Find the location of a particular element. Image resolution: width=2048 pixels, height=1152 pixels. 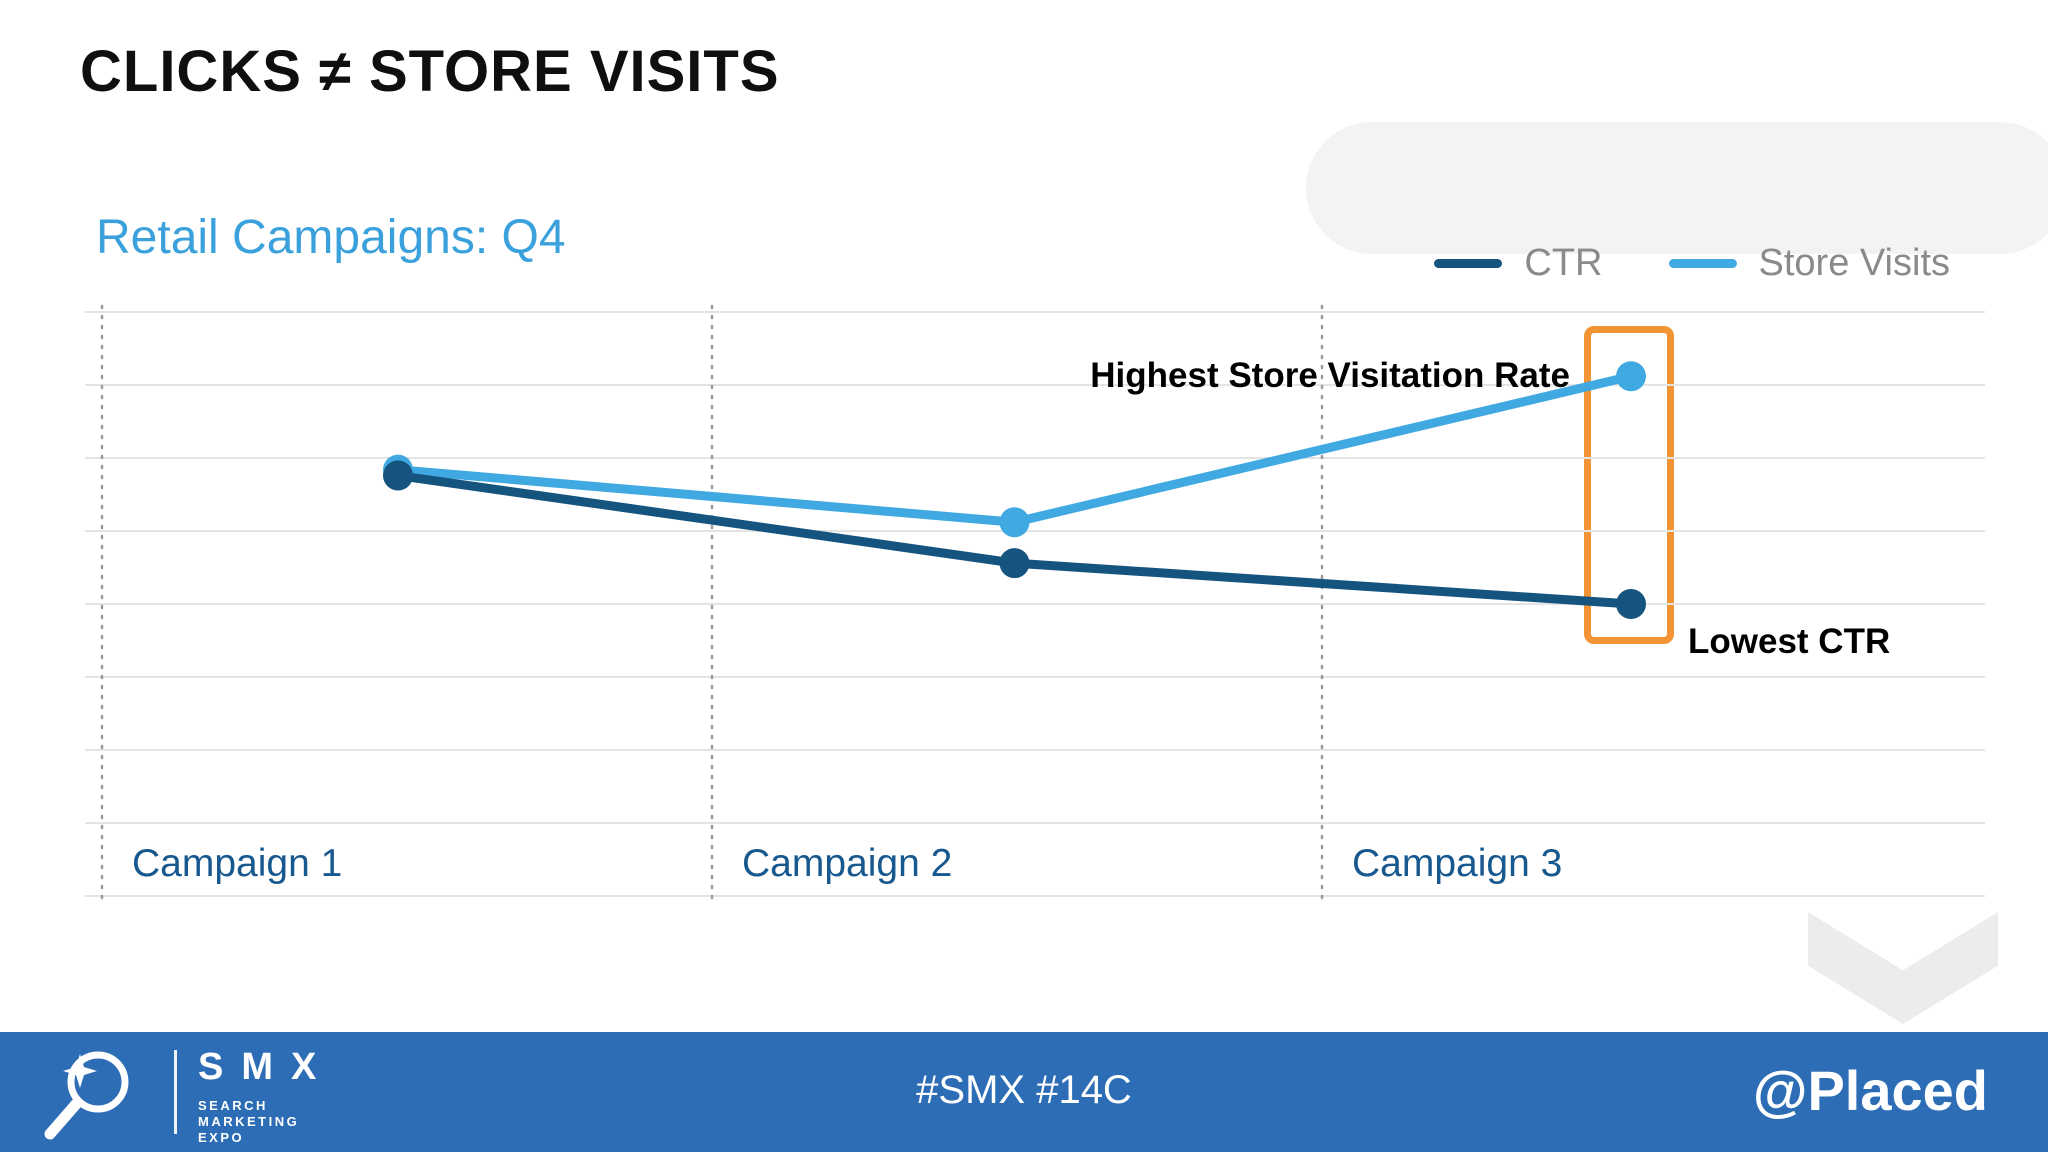

logo-brand: SMX is located at coordinates (266, 1067).